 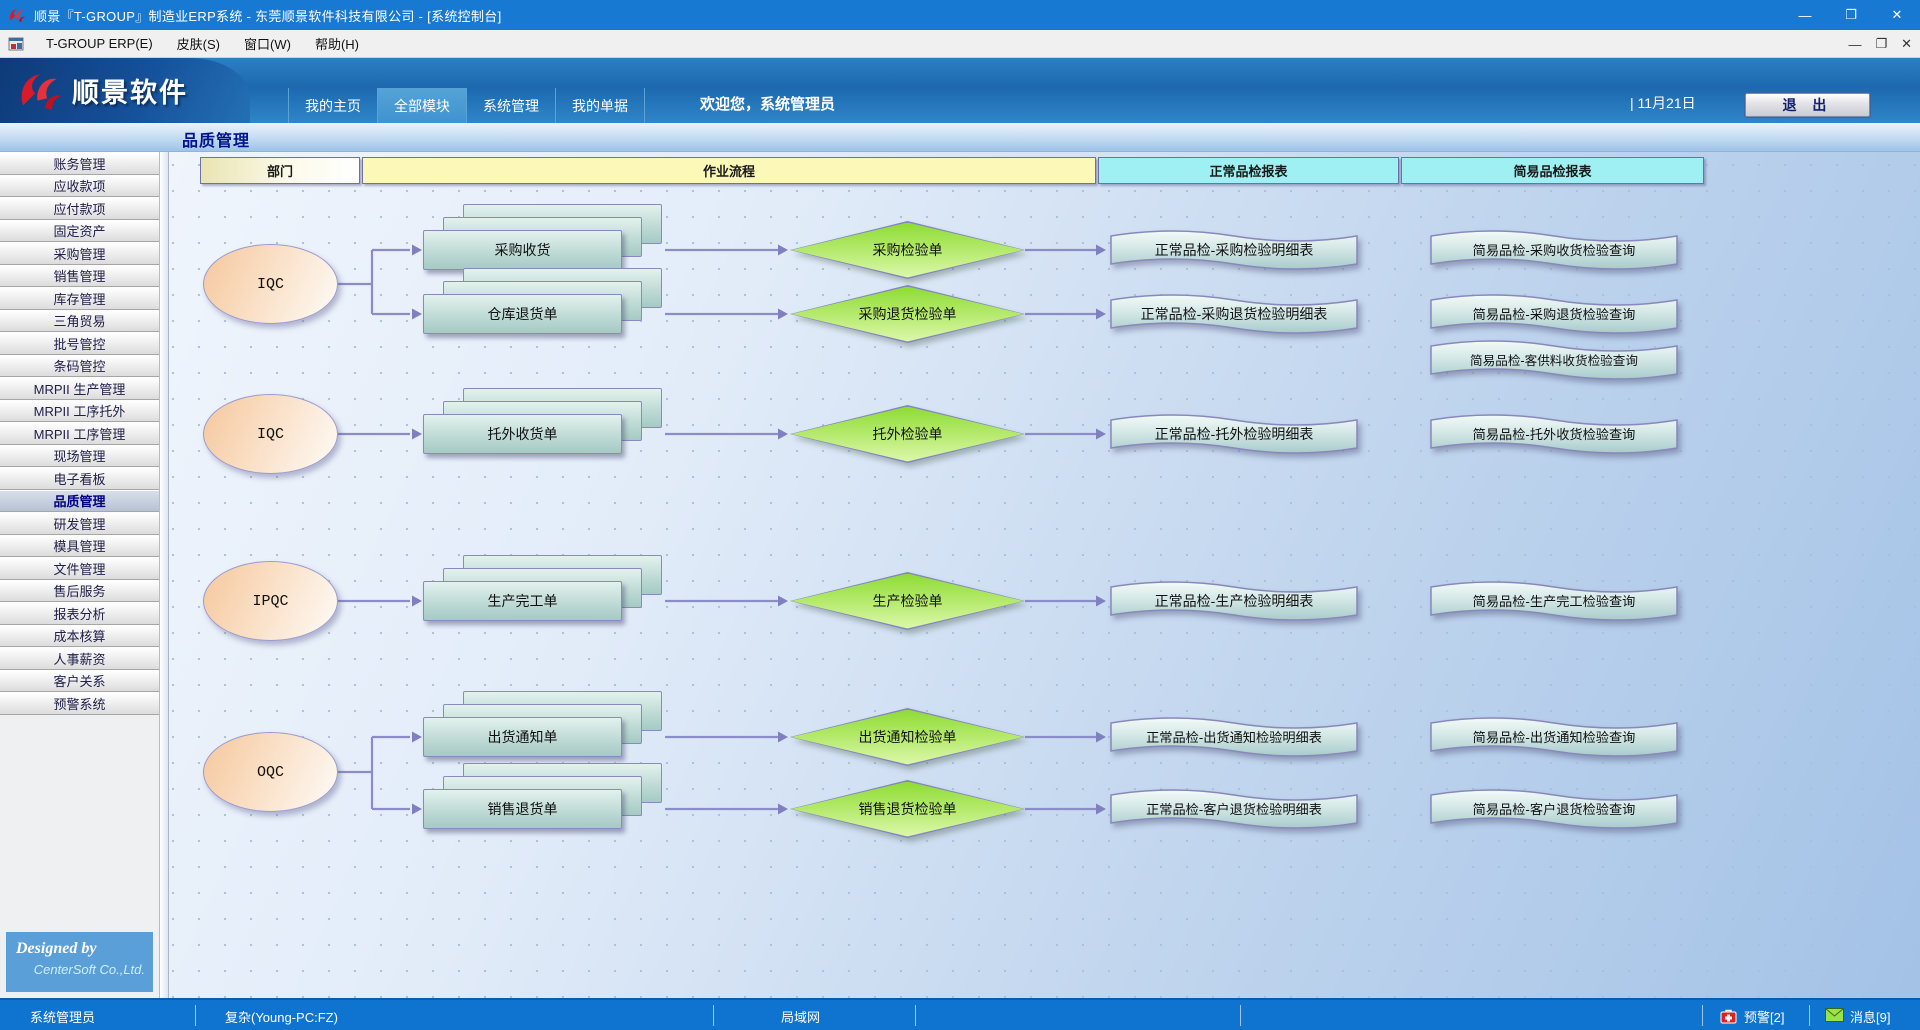 What do you see at coordinates (600, 105) in the screenshot?
I see `tab-my-documents: 我的单据` at bounding box center [600, 105].